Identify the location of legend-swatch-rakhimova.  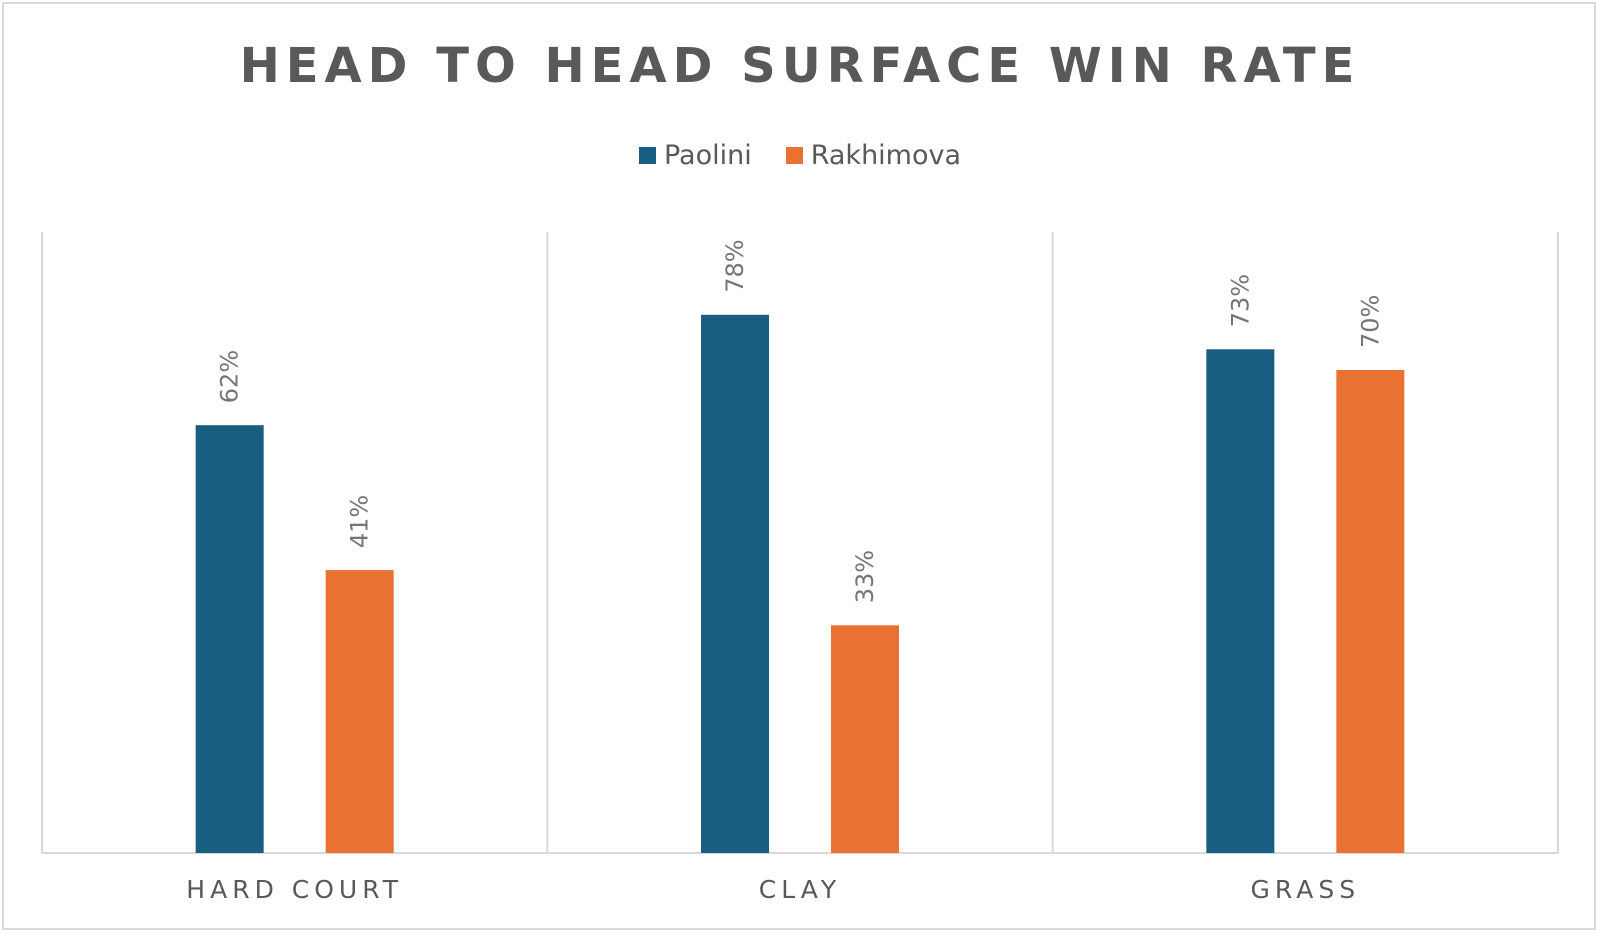
(794, 155).